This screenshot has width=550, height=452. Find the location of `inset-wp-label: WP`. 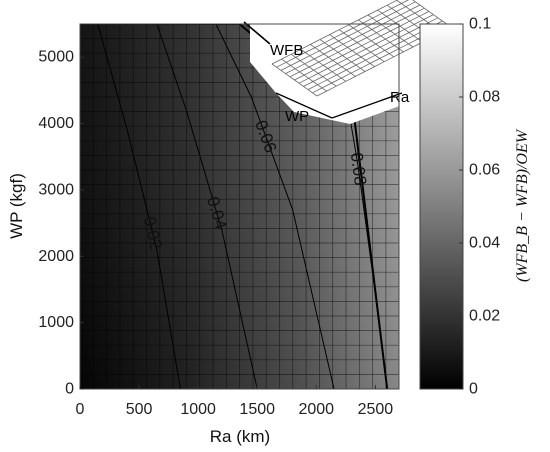

inset-wp-label: WP is located at coordinates (297, 116).